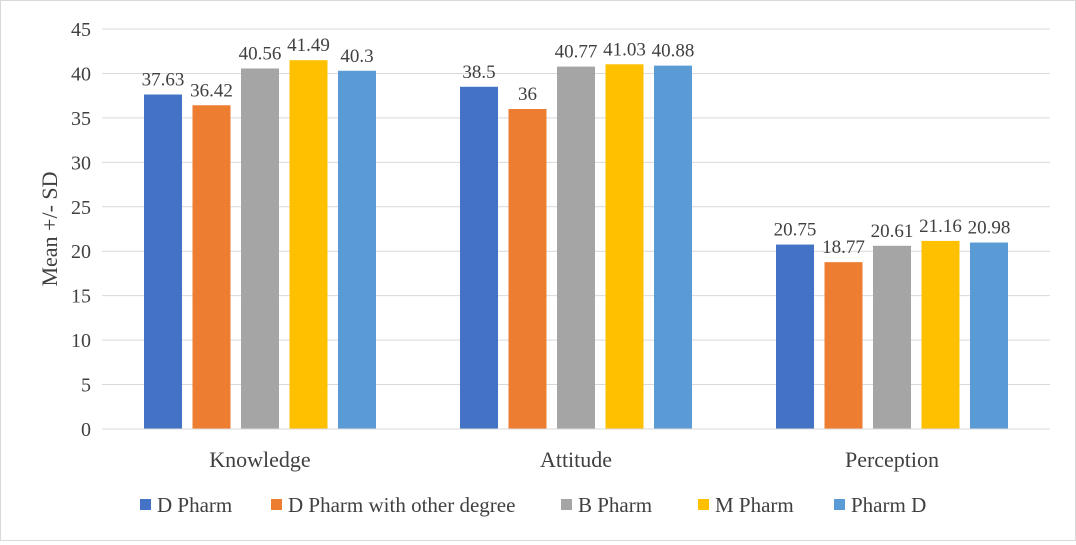  Describe the element at coordinates (81, 74) in the screenshot. I see `y-tick-label: 40` at that location.